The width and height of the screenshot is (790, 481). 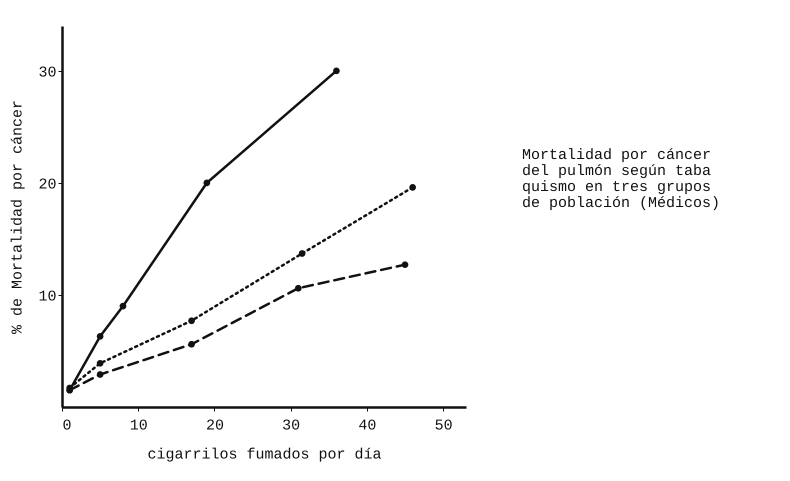 What do you see at coordinates (367, 426) in the screenshot?
I see `x-tick-label: 40` at bounding box center [367, 426].